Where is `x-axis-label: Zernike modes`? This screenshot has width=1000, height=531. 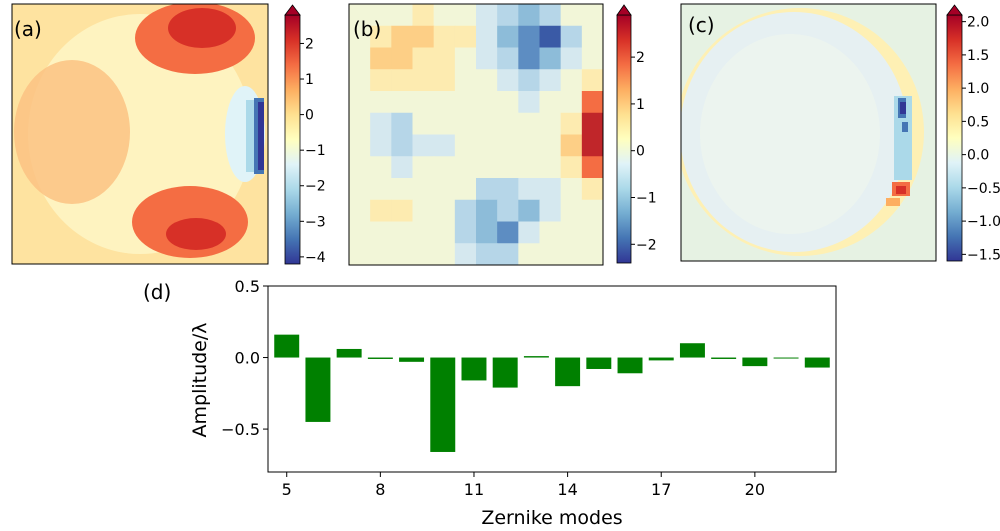
x-axis-label: Zernike modes is located at coordinates (551, 518).